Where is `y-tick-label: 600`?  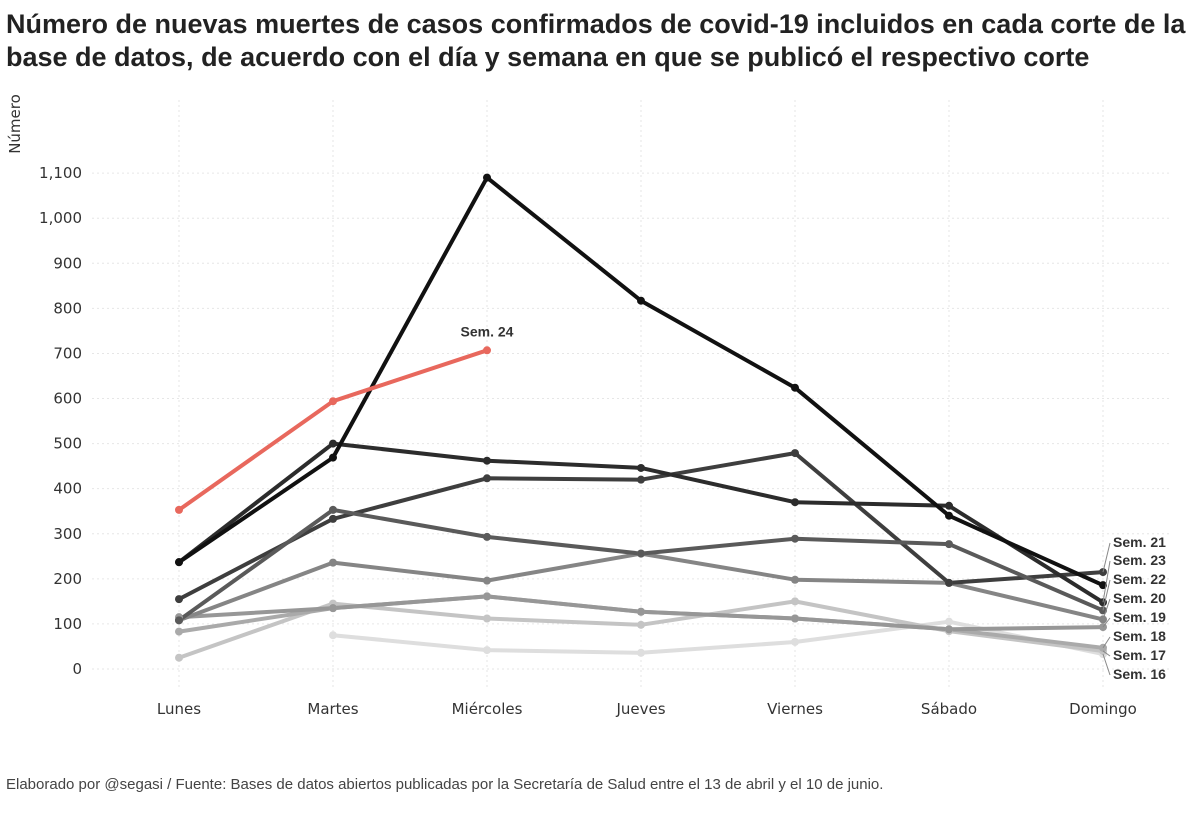
y-tick-label: 600 is located at coordinates (67, 399).